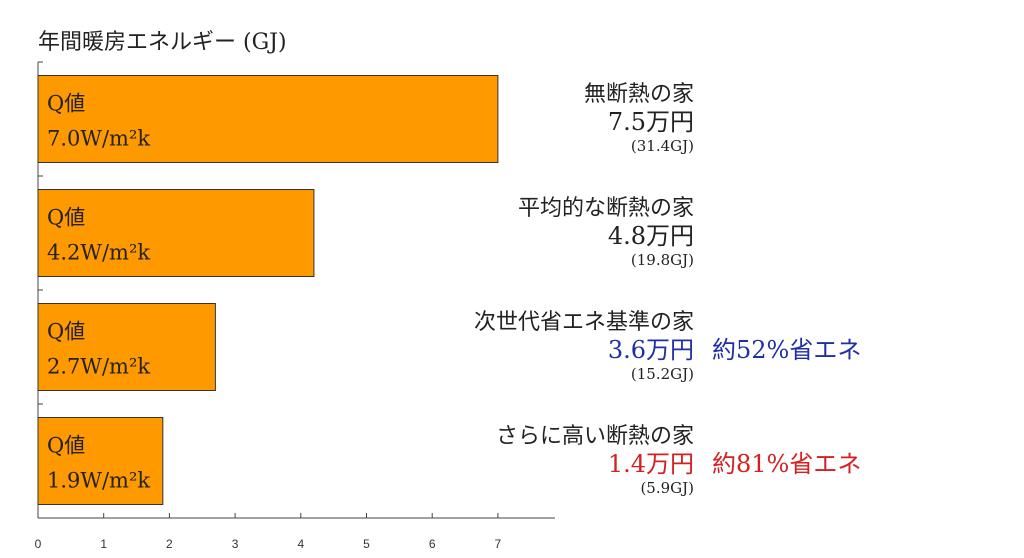 The image size is (1024, 558). Describe the element at coordinates (98, 367) in the screenshot. I see `bar-label-value: 2.7W/m²k` at that location.